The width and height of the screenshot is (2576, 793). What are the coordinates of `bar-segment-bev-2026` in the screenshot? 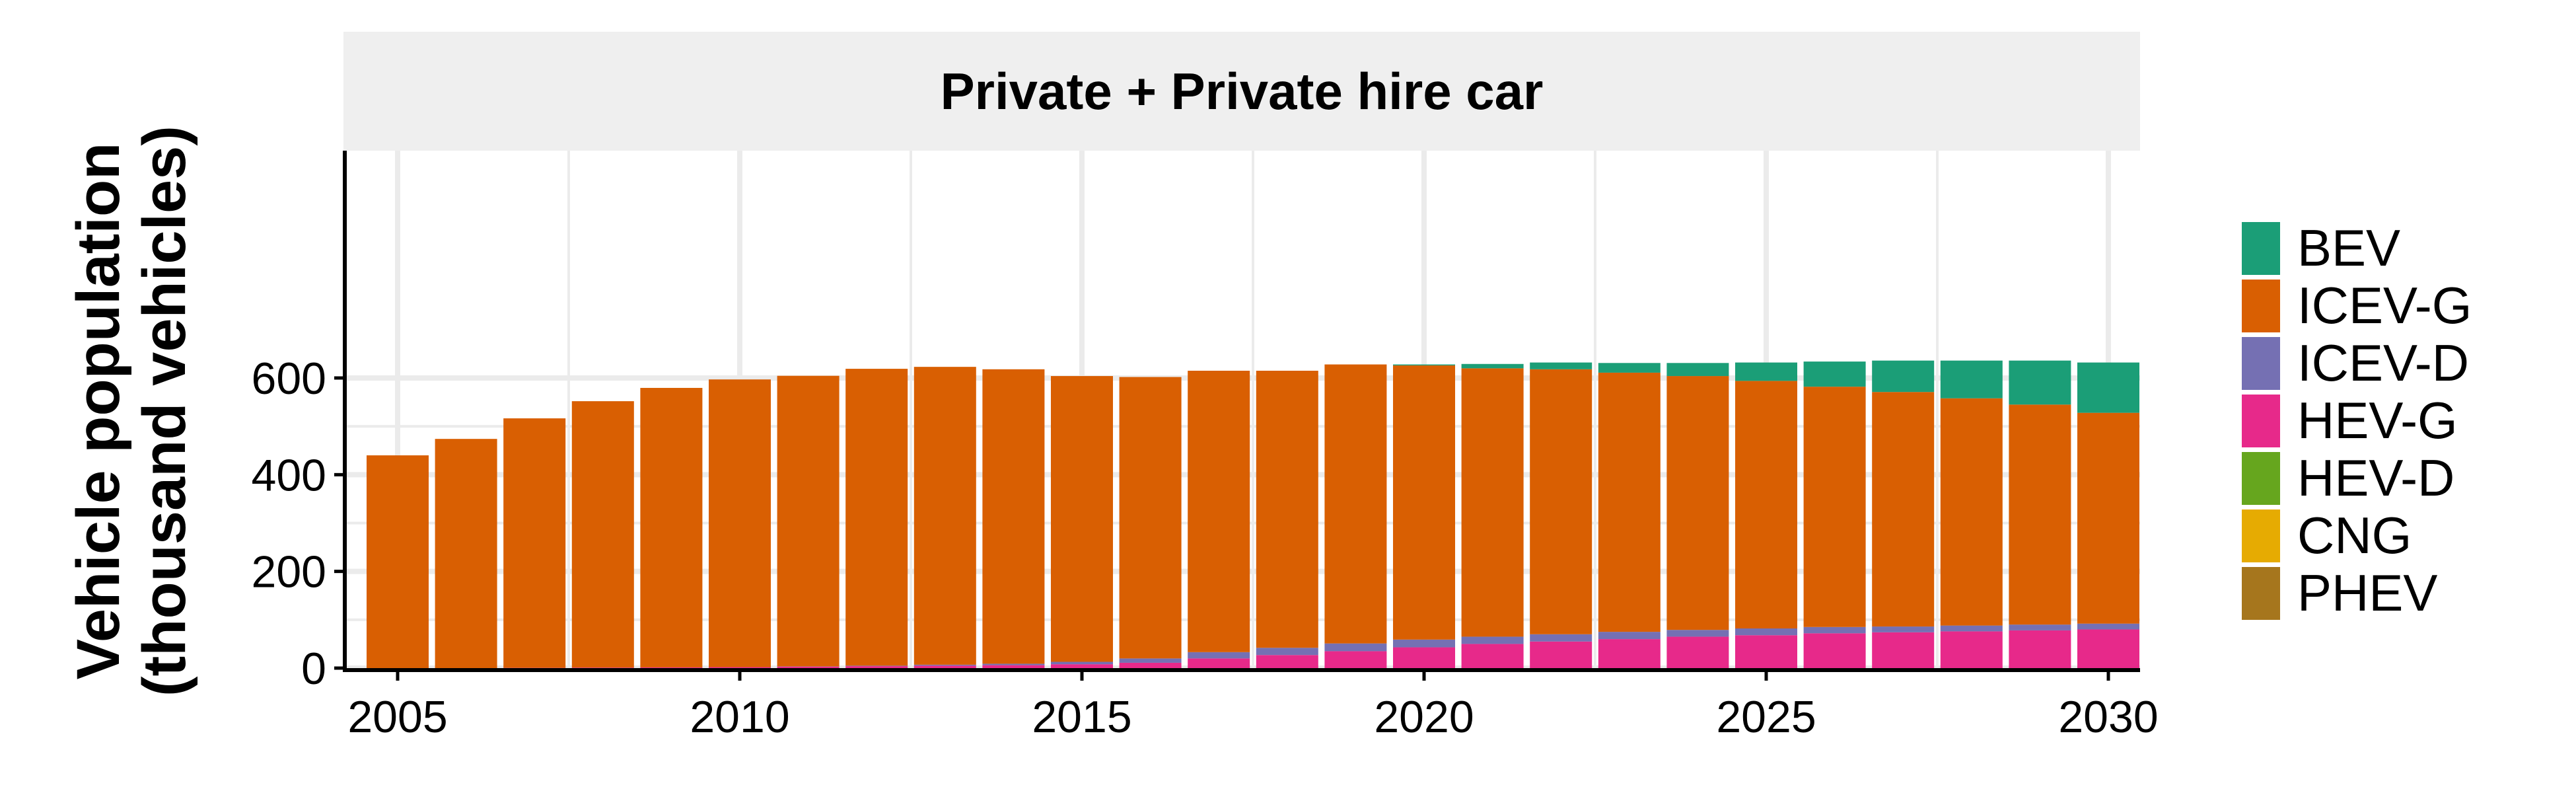 It's located at (1834, 374).